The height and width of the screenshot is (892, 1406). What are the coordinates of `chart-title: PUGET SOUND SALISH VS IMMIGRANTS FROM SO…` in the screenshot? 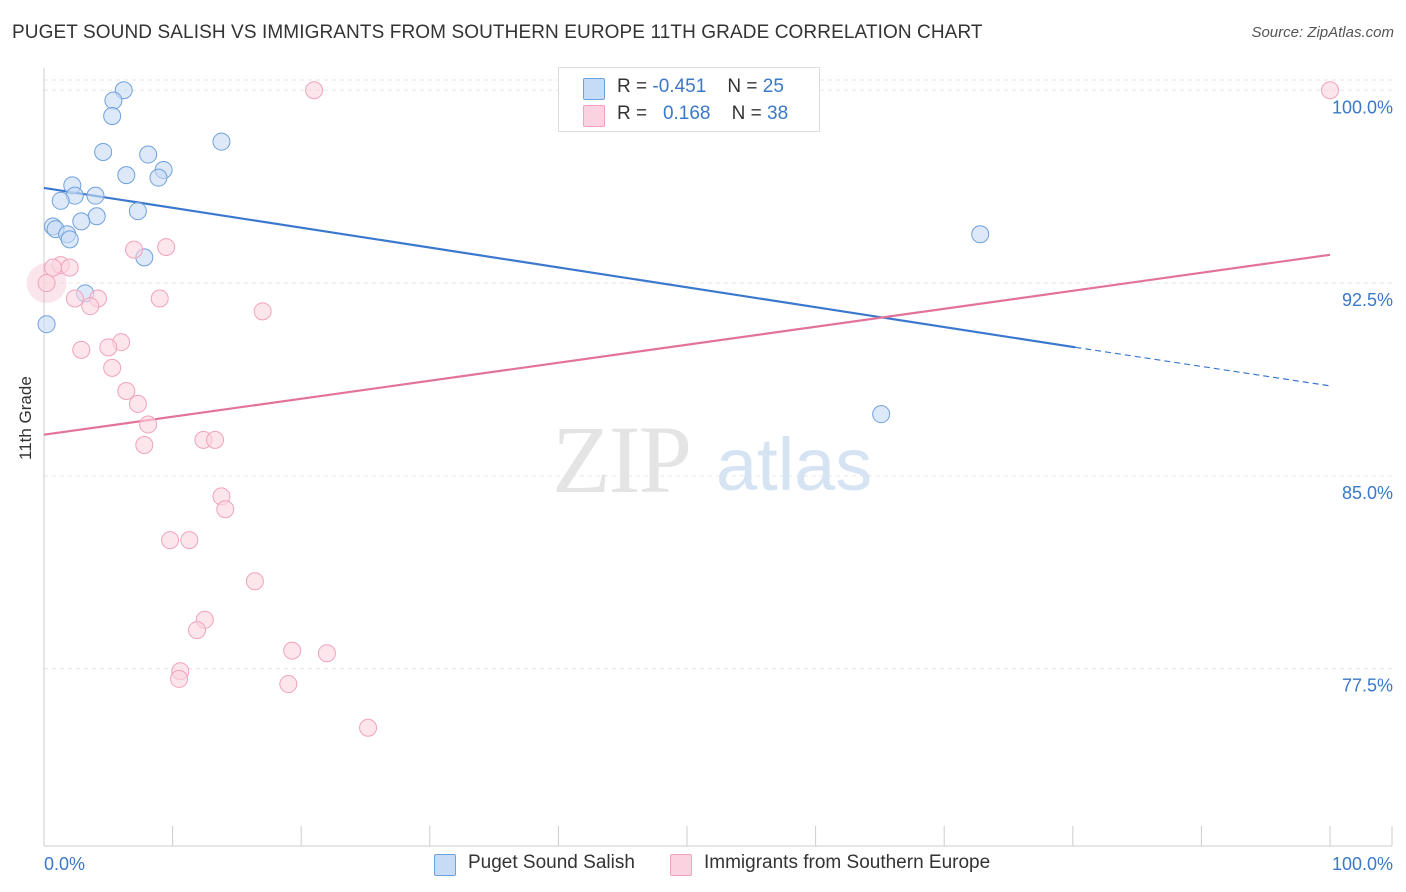 It's located at (497, 32).